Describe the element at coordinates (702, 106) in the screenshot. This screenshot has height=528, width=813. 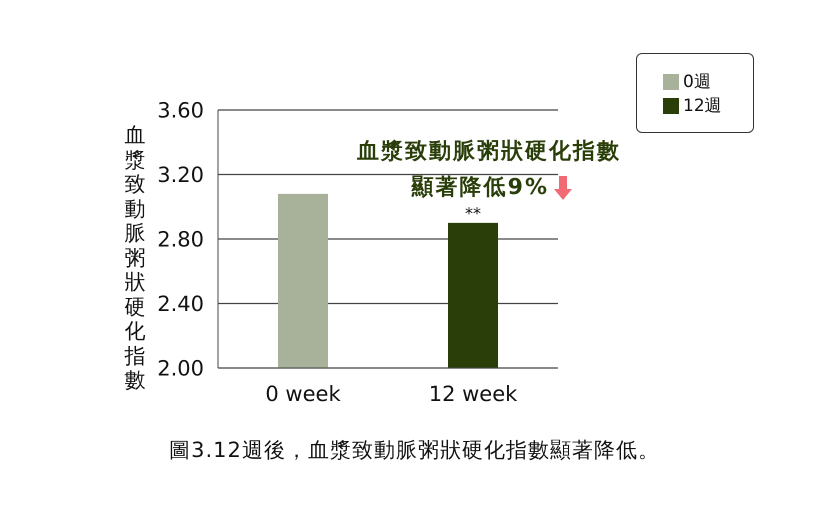
I see `legend-label: 12週` at that location.